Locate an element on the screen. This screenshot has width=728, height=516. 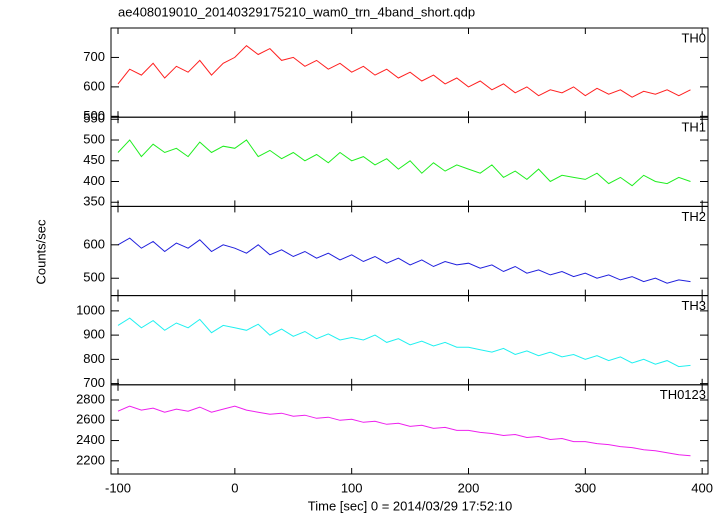
legend-label: TH3 is located at coordinates (693, 305).